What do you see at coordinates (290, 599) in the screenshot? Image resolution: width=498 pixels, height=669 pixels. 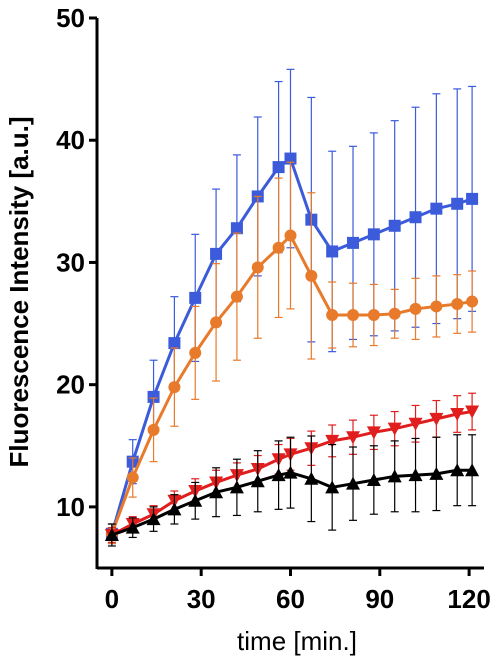 I see `x-tick-label: 60` at bounding box center [290, 599].